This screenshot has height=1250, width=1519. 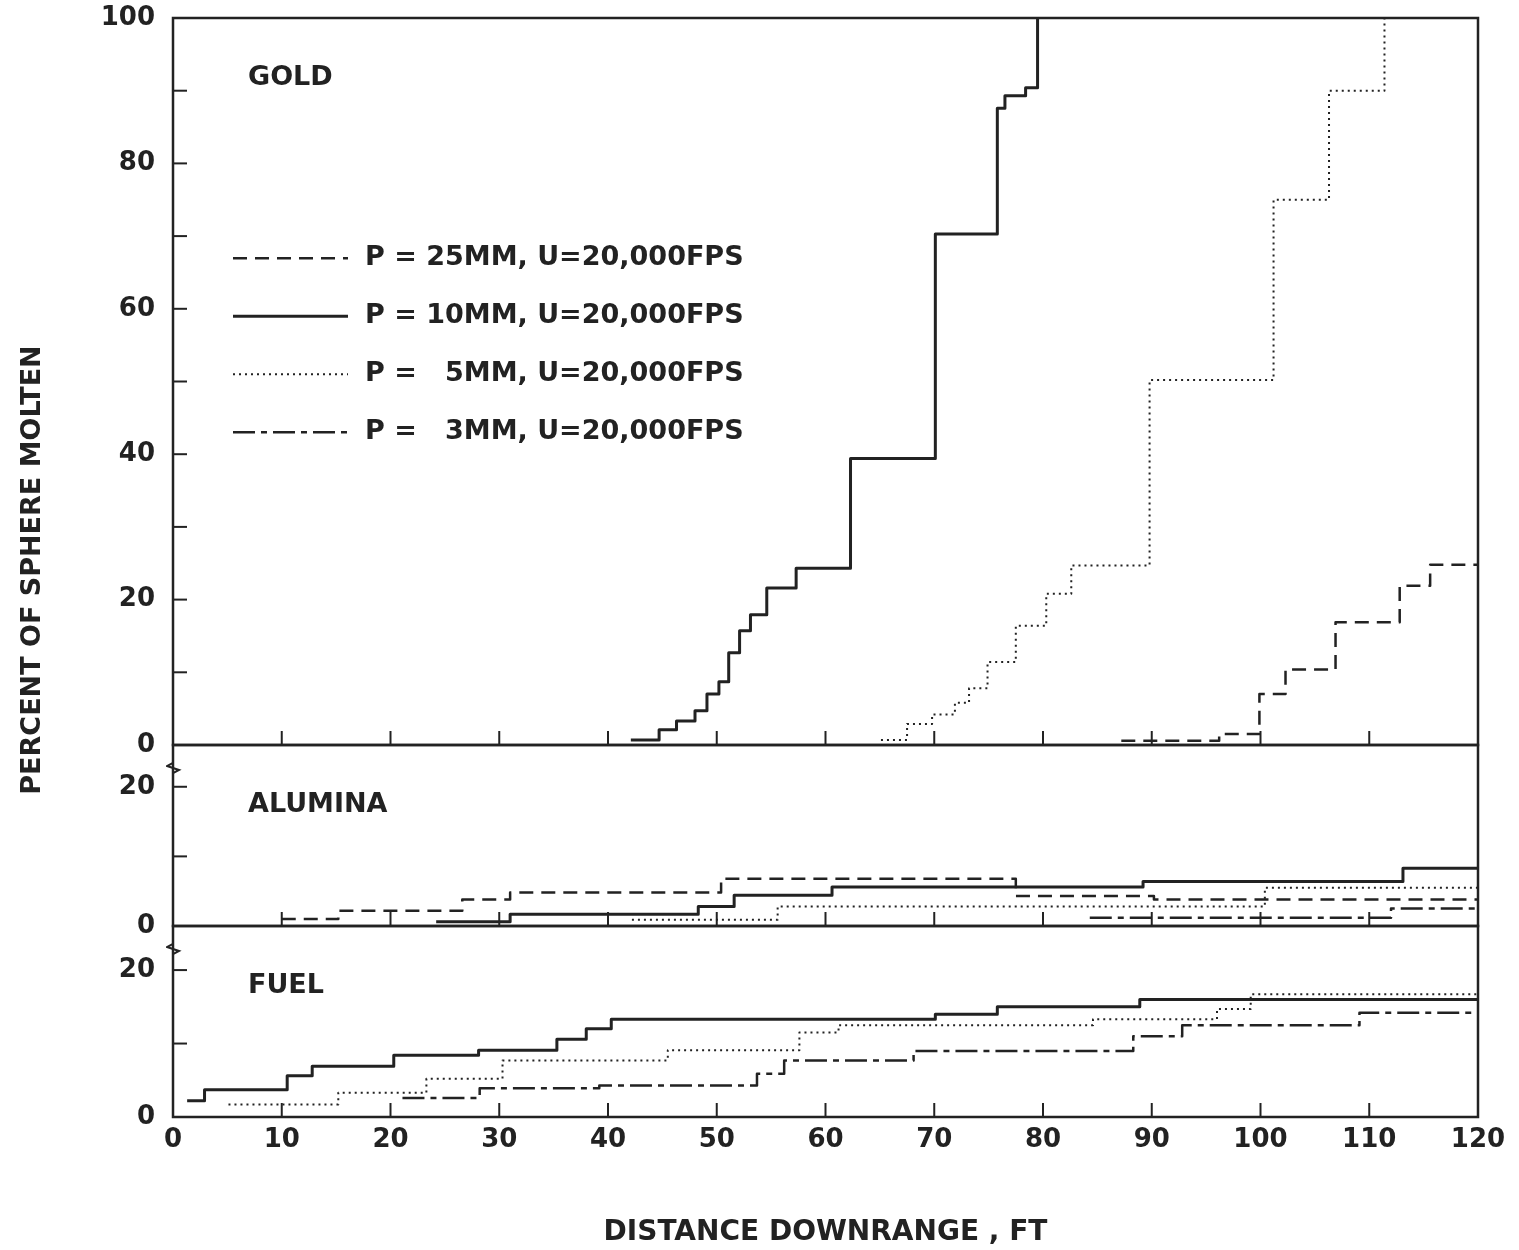 What do you see at coordinates (173, 1138) in the screenshot?
I see `x-tick-label: 0` at bounding box center [173, 1138].